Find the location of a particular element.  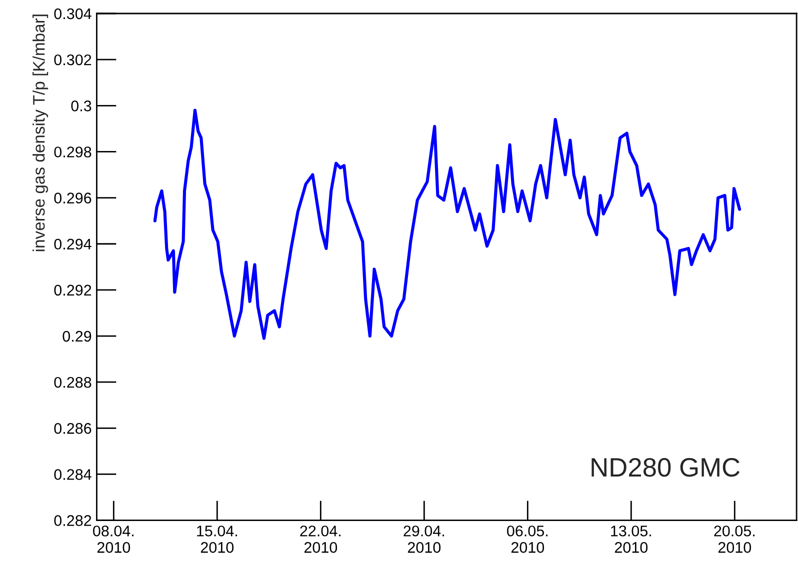

y-tick-label: 0.284 is located at coordinates (73, 474).